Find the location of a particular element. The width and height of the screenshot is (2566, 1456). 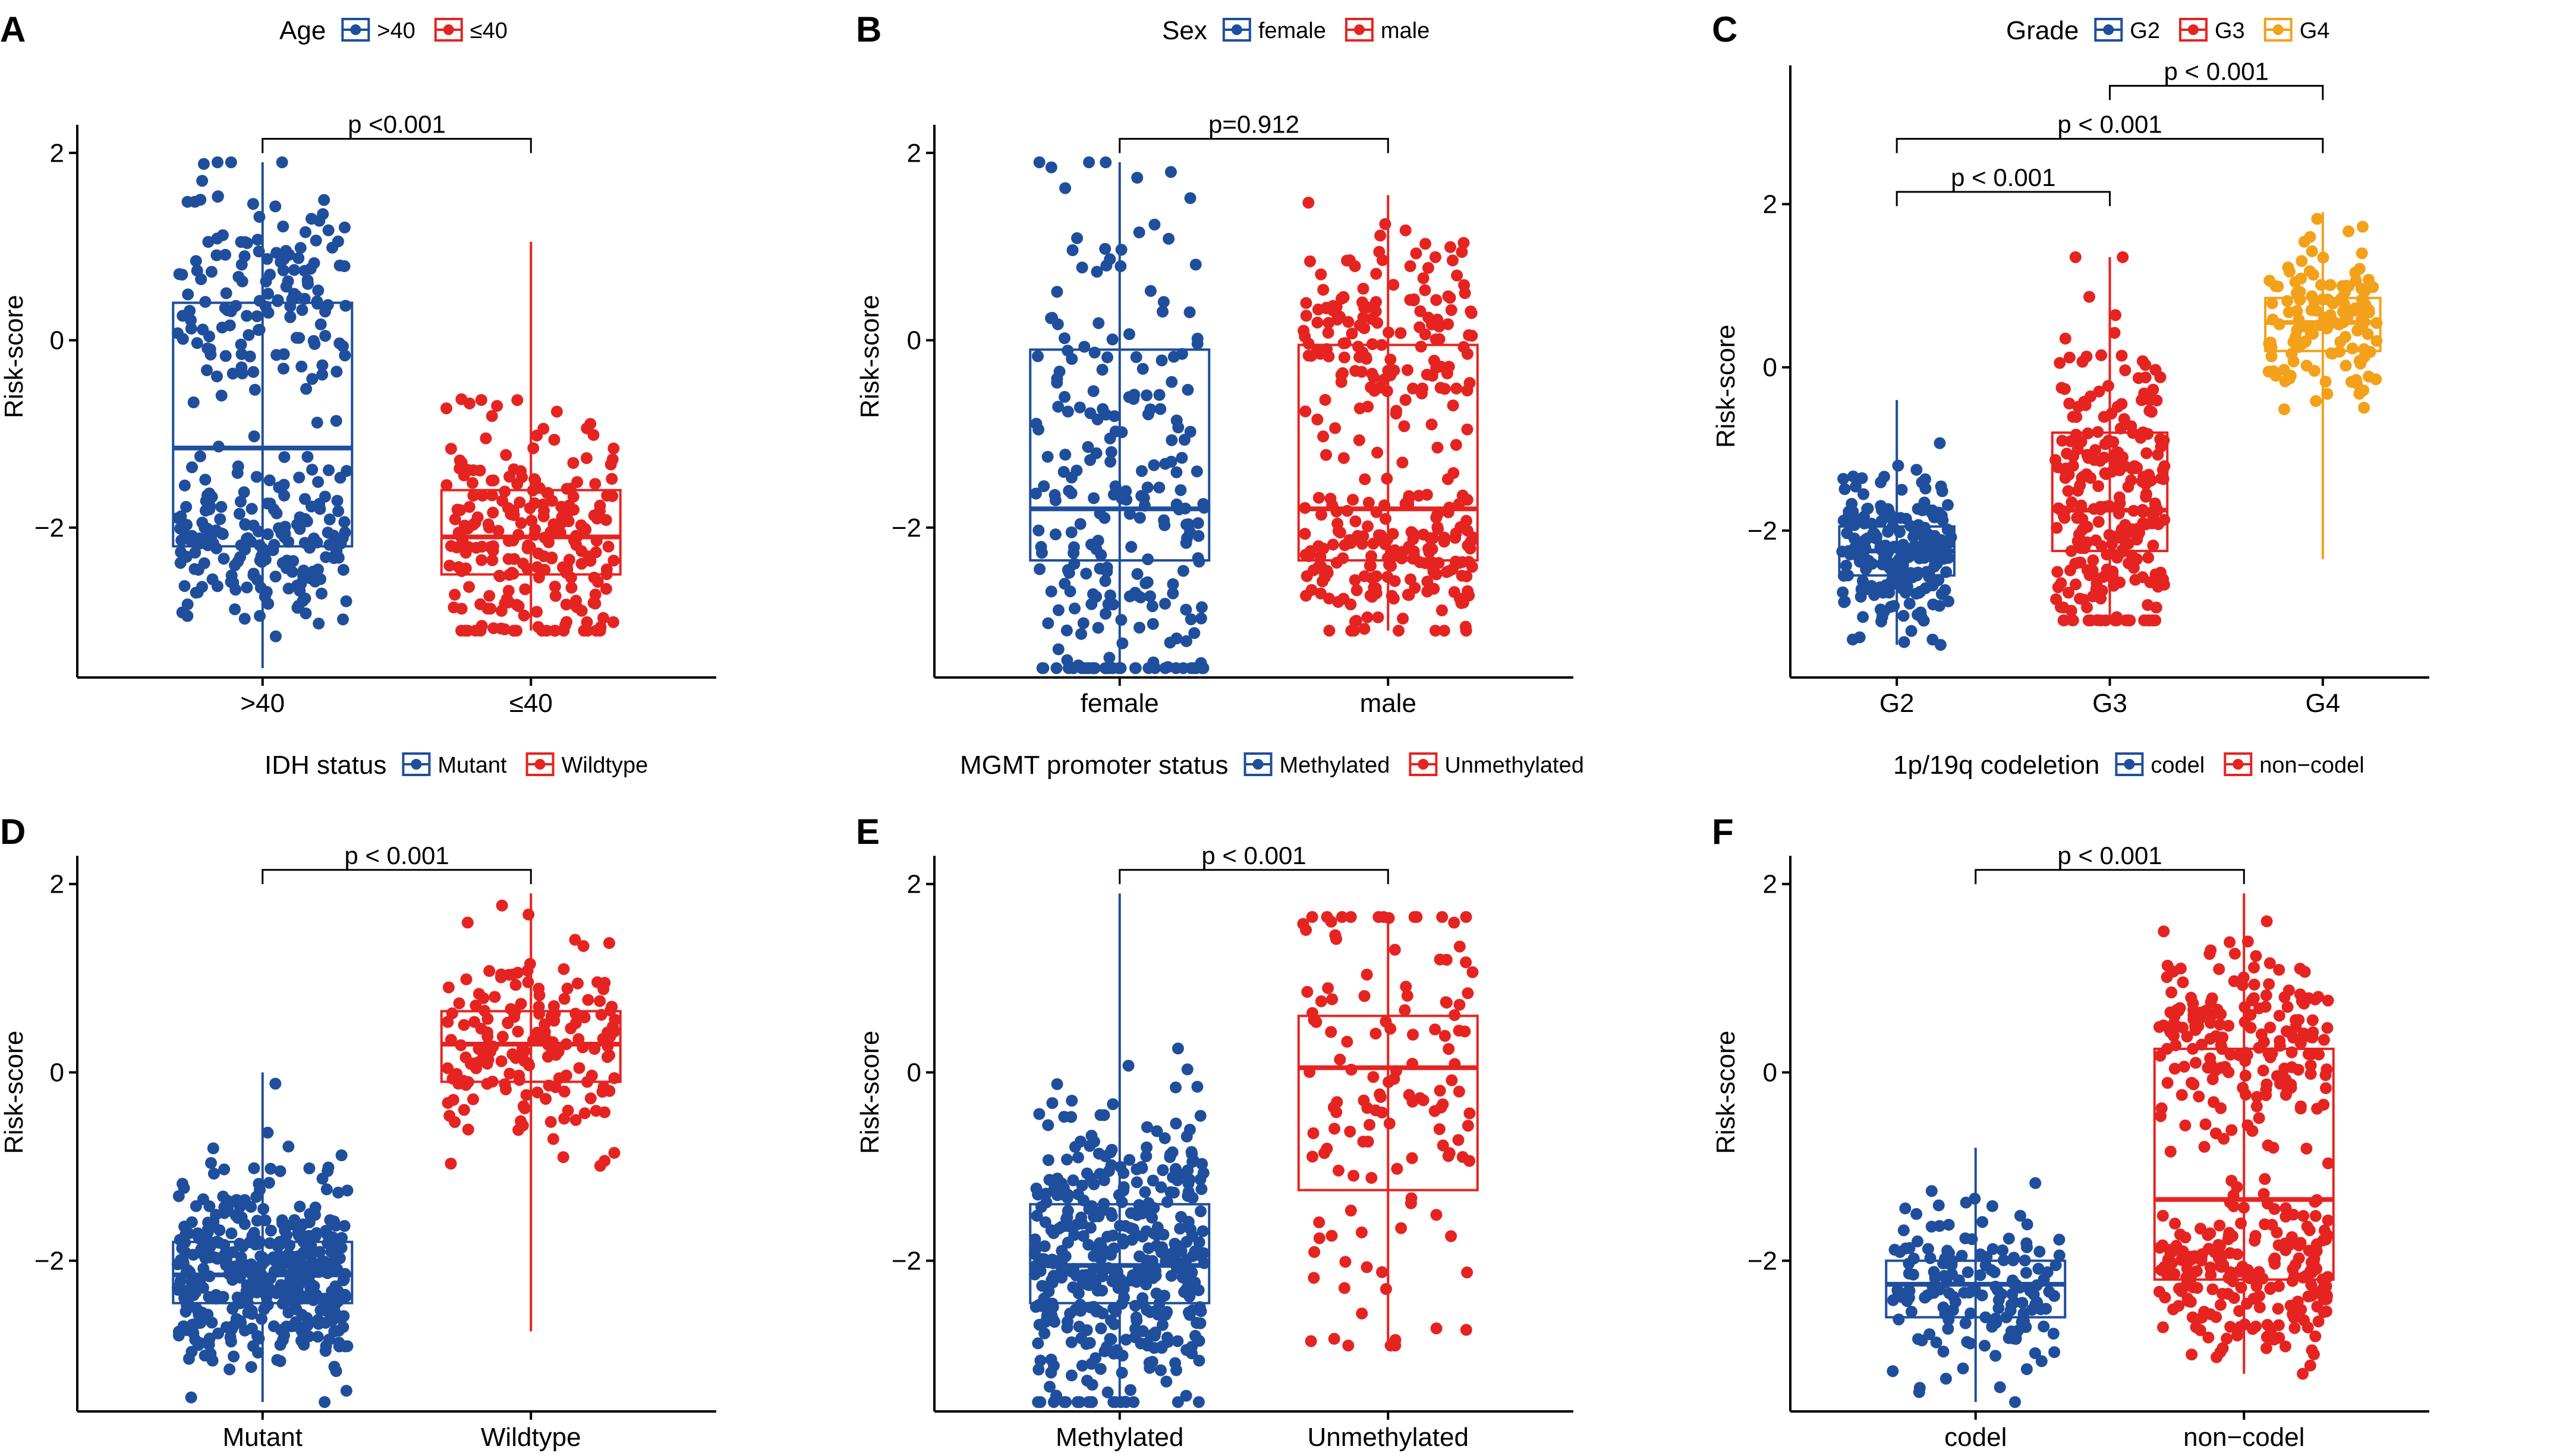

p-value-label: p <0.001 is located at coordinates (397, 125).